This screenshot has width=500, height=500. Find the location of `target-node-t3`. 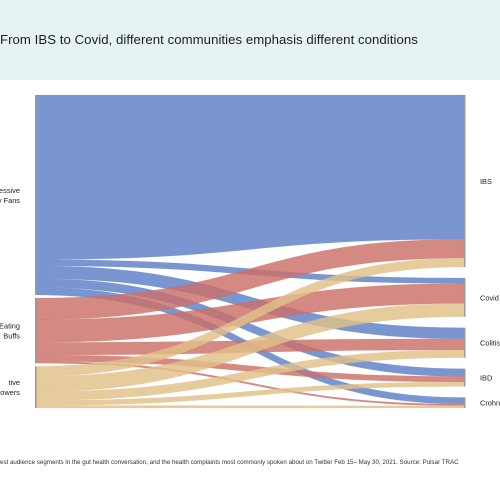

target-node-t3 is located at coordinates (465, 342).